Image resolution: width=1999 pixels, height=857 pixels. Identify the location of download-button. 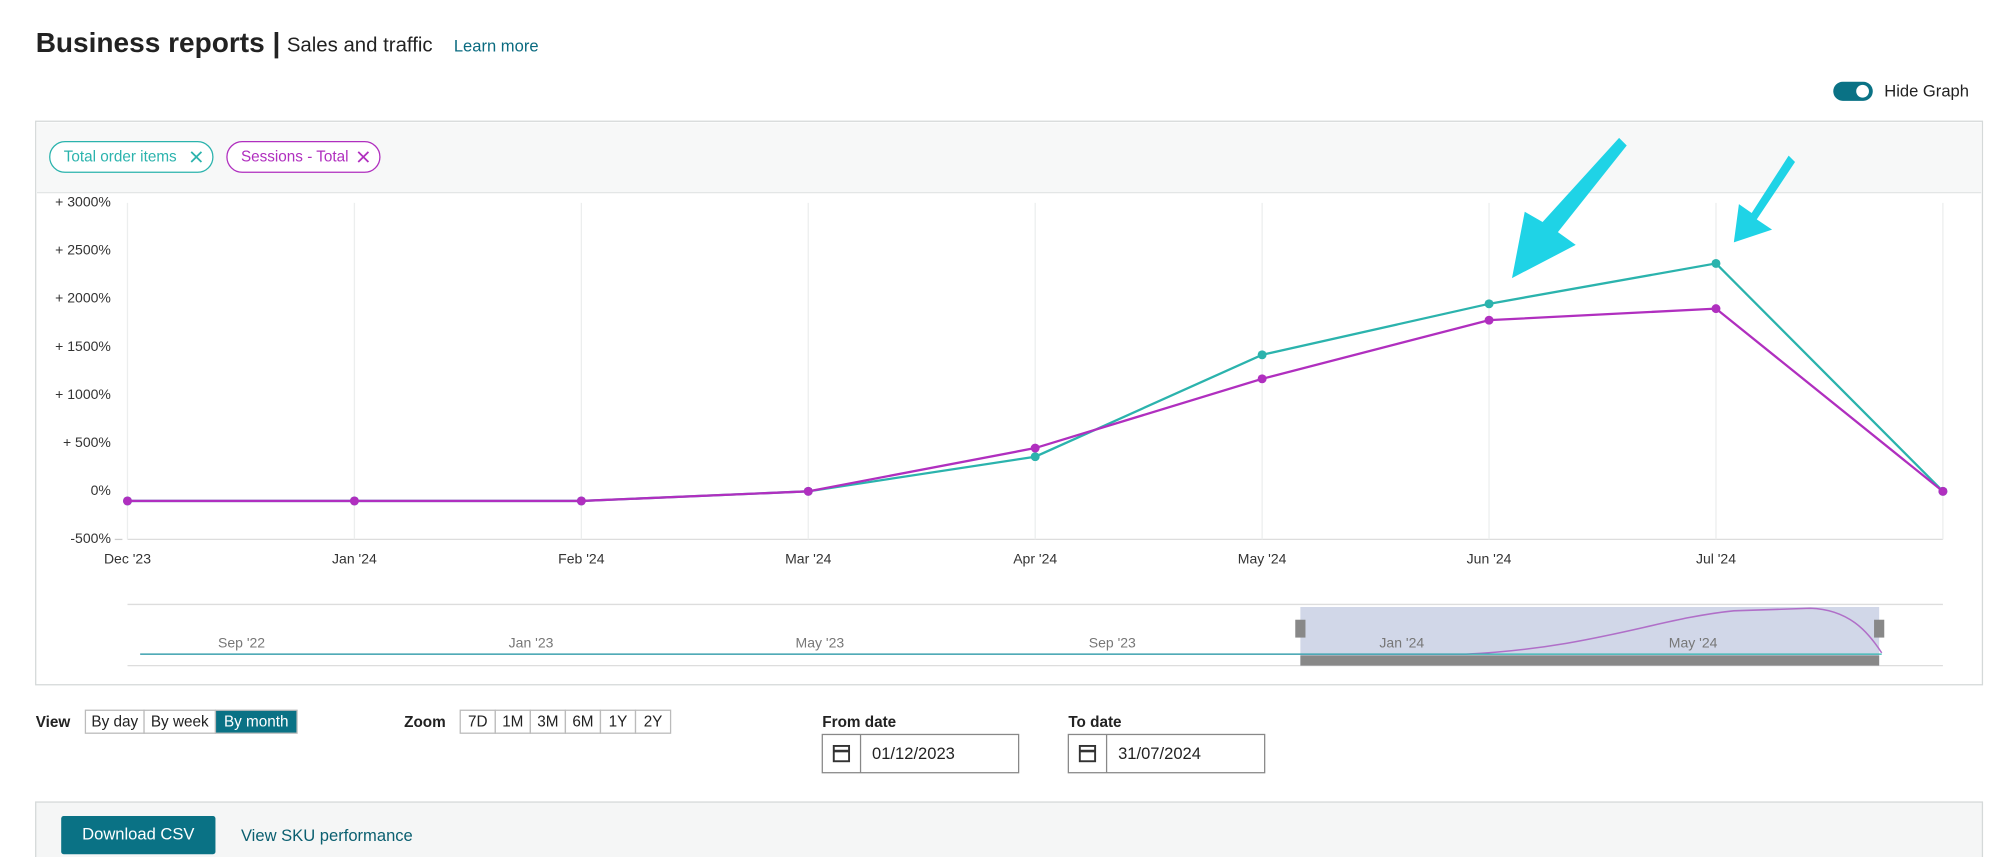
(138, 835).